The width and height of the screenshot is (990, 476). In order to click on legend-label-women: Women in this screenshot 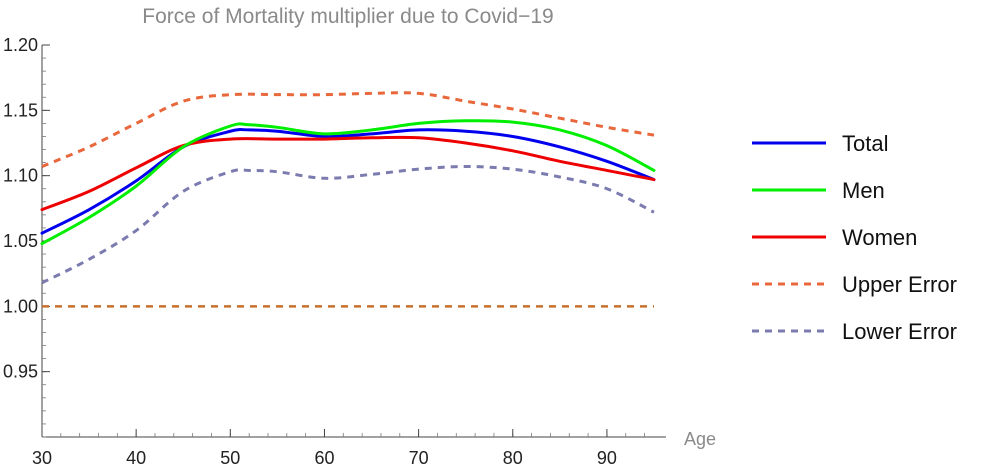, I will do `click(879, 237)`.